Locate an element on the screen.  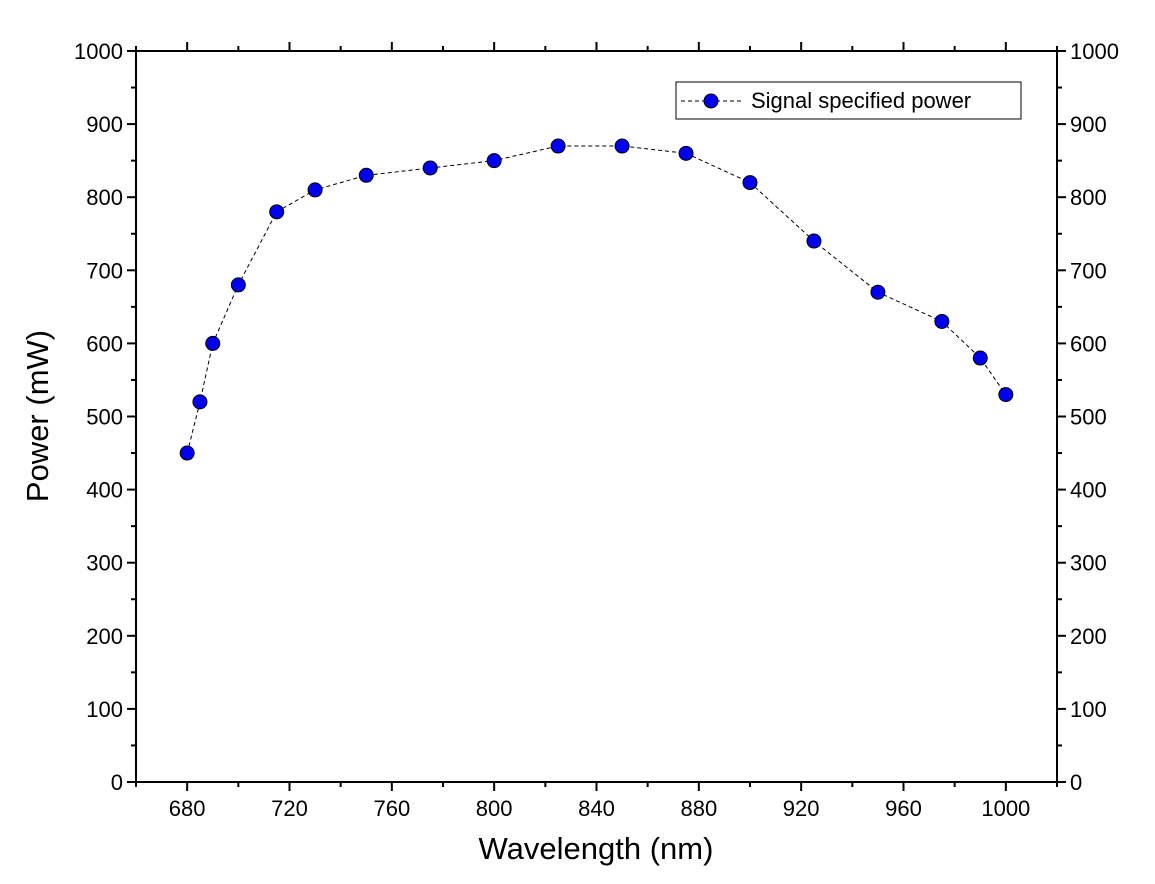
y-right-tick-label: 400 is located at coordinates (1088, 490).